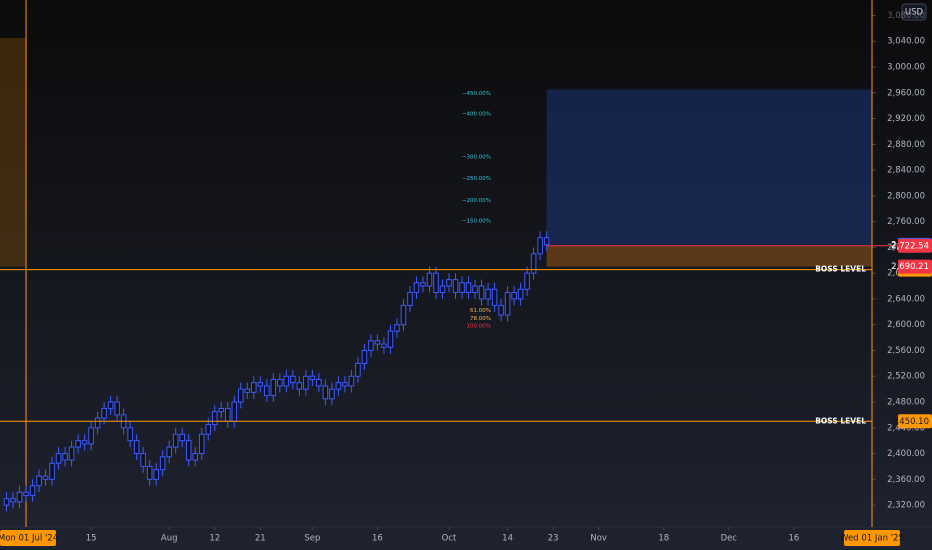 The height and width of the screenshot is (550, 932). I want to click on x-tick-label: Sep, so click(312, 539).